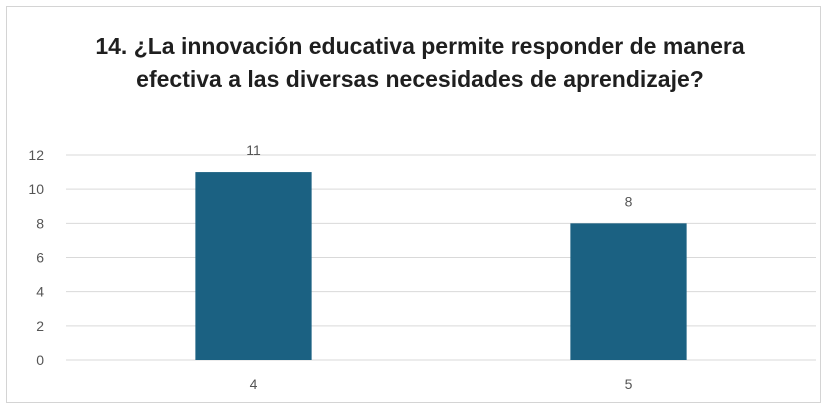  Describe the element at coordinates (36, 155) in the screenshot. I see `y-tick-label: 12` at that location.